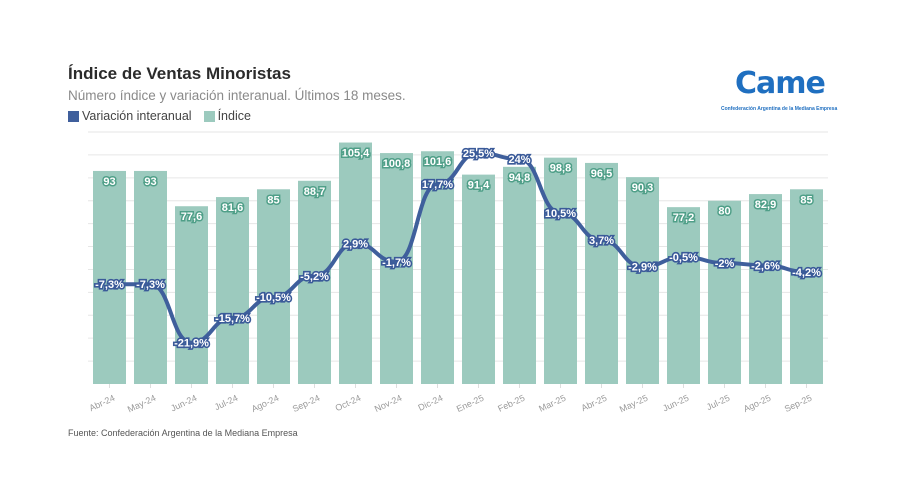 Image resolution: width=900 pixels, height=500 pixels. I want to click on x-tick-label: Nov-24, so click(388, 403).